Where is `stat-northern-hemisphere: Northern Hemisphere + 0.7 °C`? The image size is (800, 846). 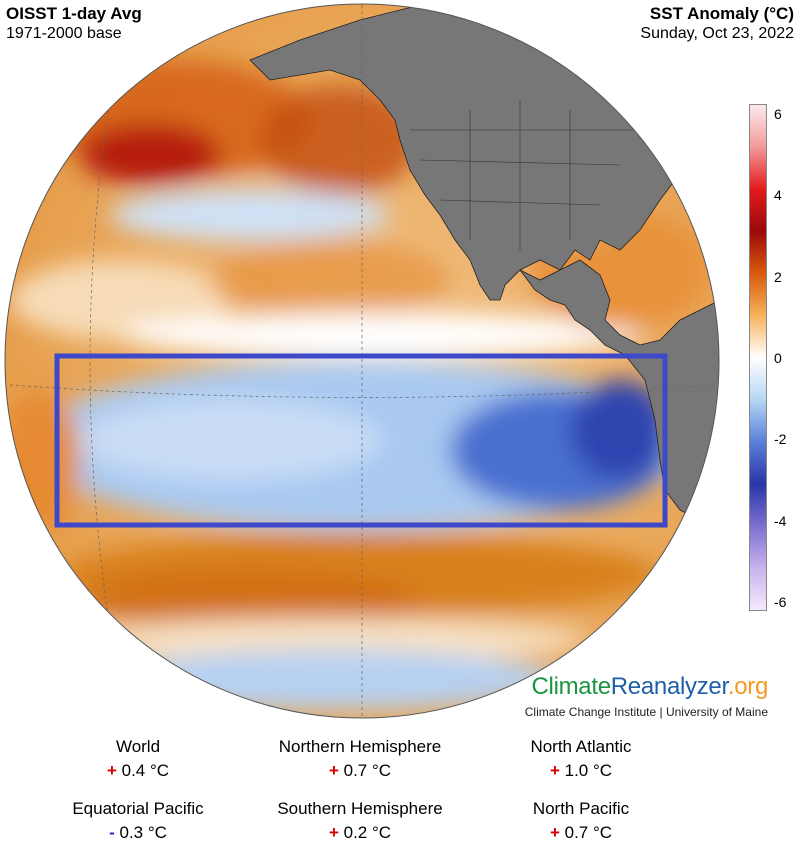 stat-northern-hemisphere: Northern Hemisphere + 0.7 °C is located at coordinates (360, 760).